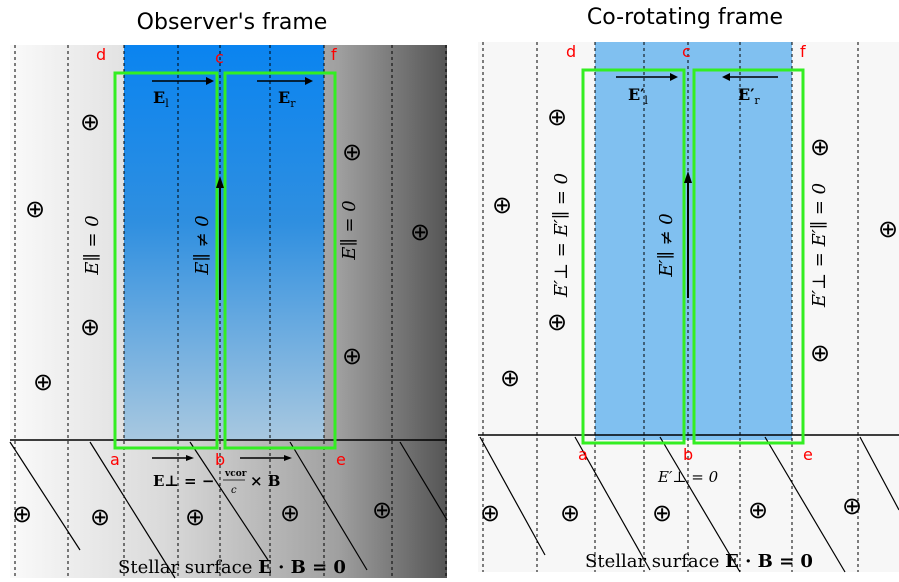 The height and width of the screenshot is (582, 899). Describe the element at coordinates (749, 96) in the screenshot. I see `label-er-prime: E′r` at that location.